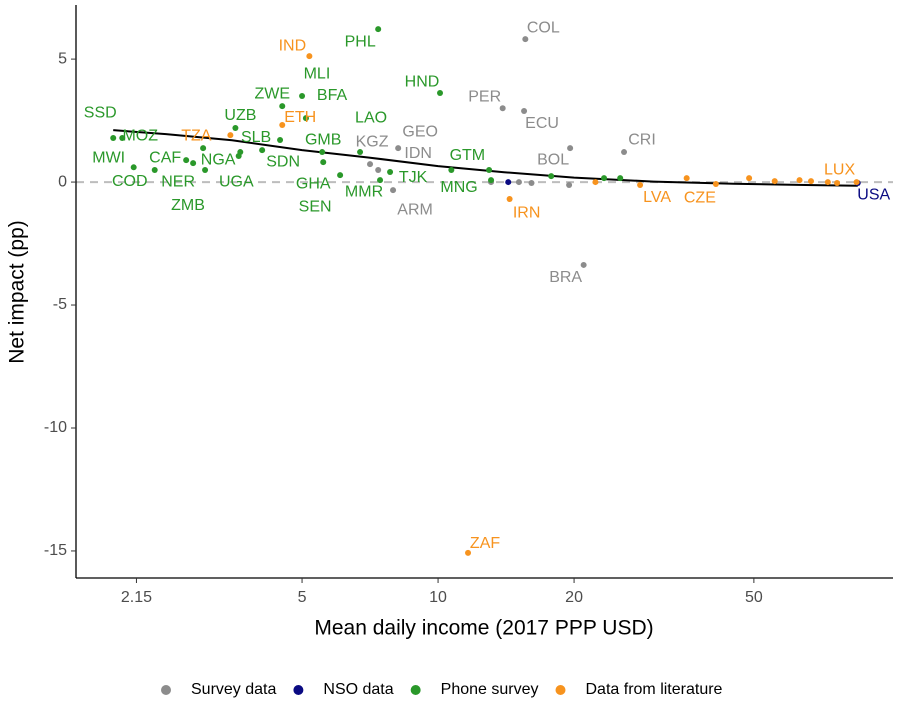  Describe the element at coordinates (108, 158) in the screenshot. I see `point-label: MWI` at that location.